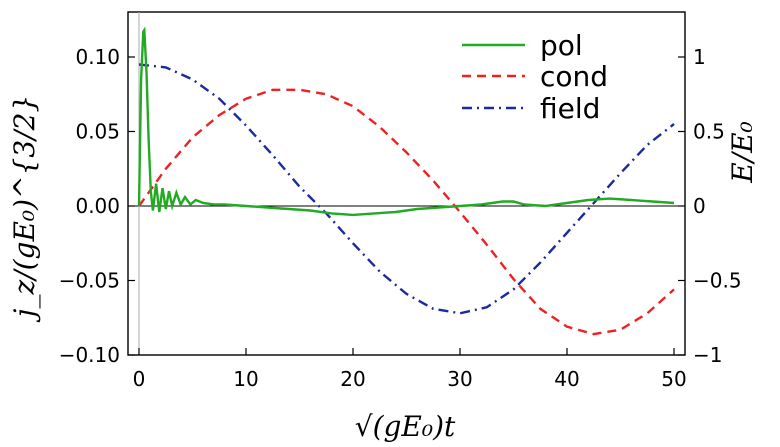 The image size is (780, 447). Describe the element at coordinates (566, 379) in the screenshot. I see `x-tick-label: 40` at that location.